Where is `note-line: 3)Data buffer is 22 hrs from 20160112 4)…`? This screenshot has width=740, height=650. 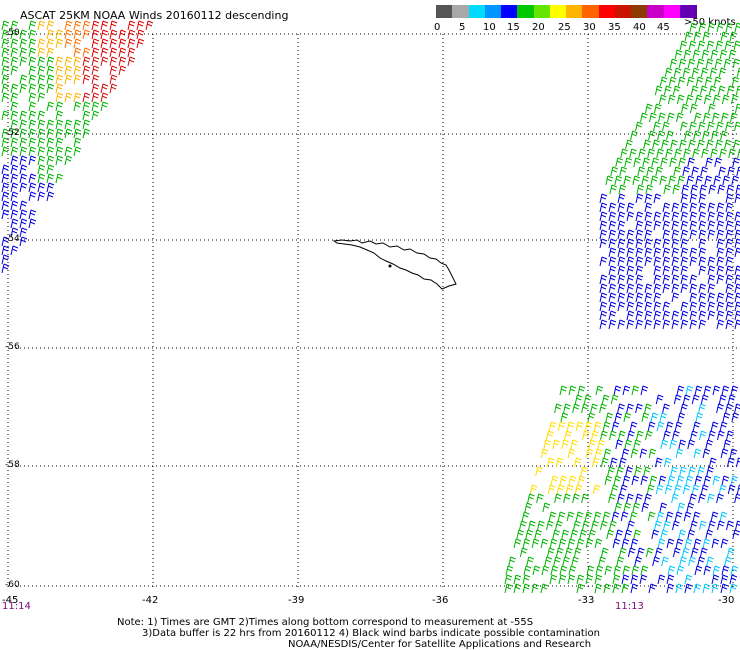
note-line: 3)Data buffer is 22 hrs from 20160112 4)… is located at coordinates (371, 633).